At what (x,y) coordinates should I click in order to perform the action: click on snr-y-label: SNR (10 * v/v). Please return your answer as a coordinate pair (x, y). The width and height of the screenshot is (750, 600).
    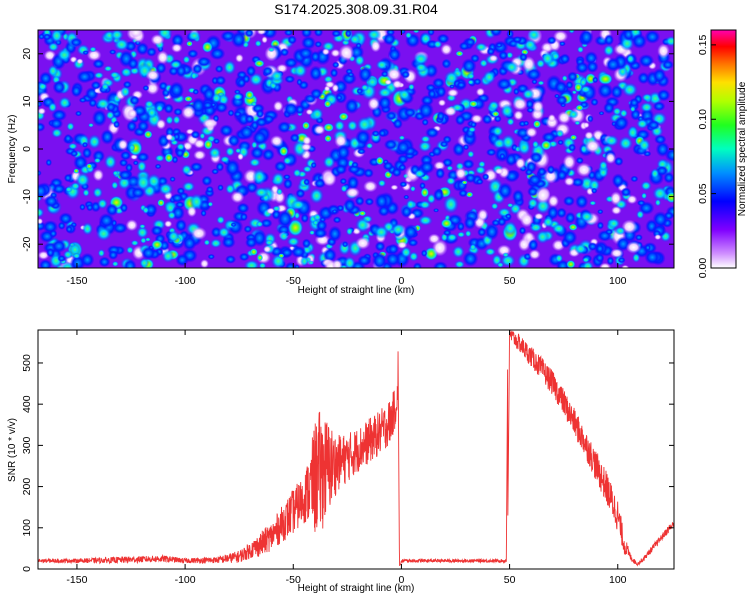
    Looking at the image, I should click on (12, 450).